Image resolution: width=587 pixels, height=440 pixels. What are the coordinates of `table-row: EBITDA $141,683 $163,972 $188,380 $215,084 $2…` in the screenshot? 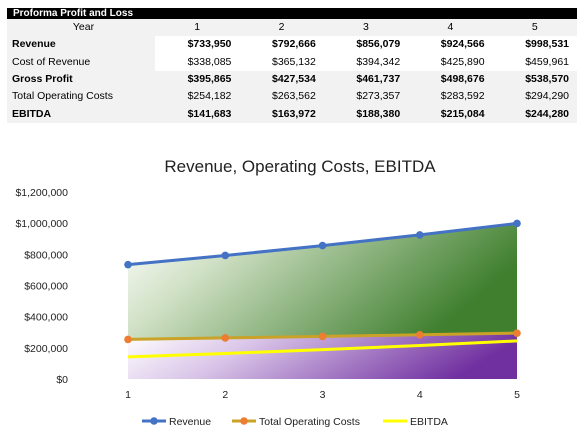 It's located at (292, 114).